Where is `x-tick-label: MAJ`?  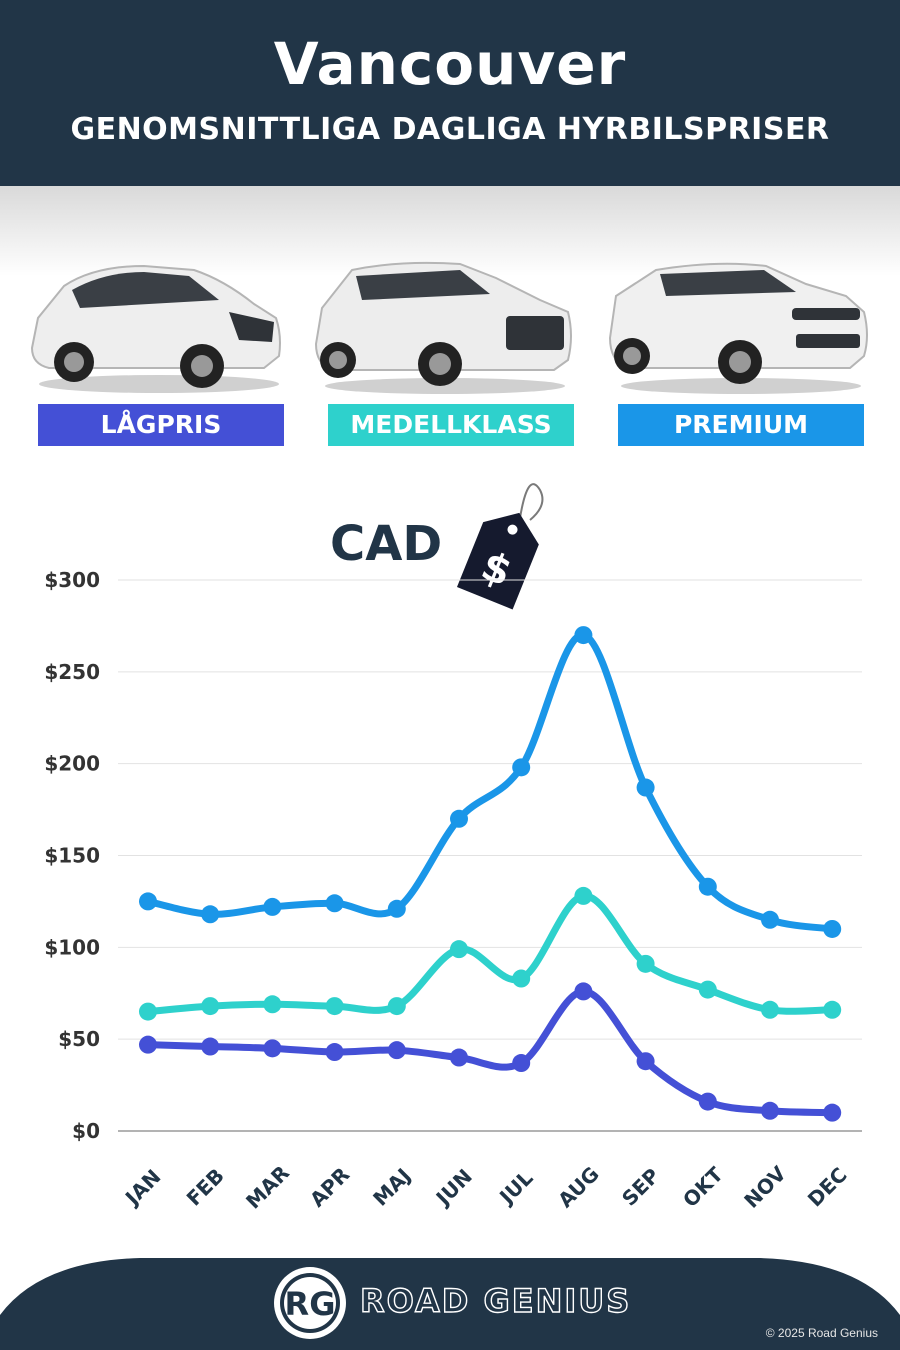 x-tick-label: MAJ is located at coordinates (391, 1186).